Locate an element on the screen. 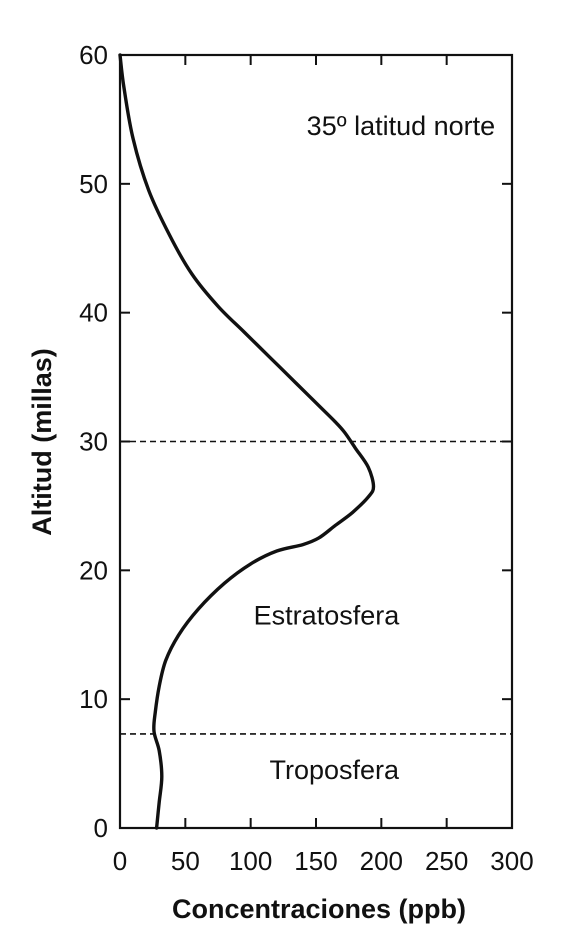 Image resolution: width=572 pixels, height=944 pixels. x-tick-label: 250 is located at coordinates (446, 861).